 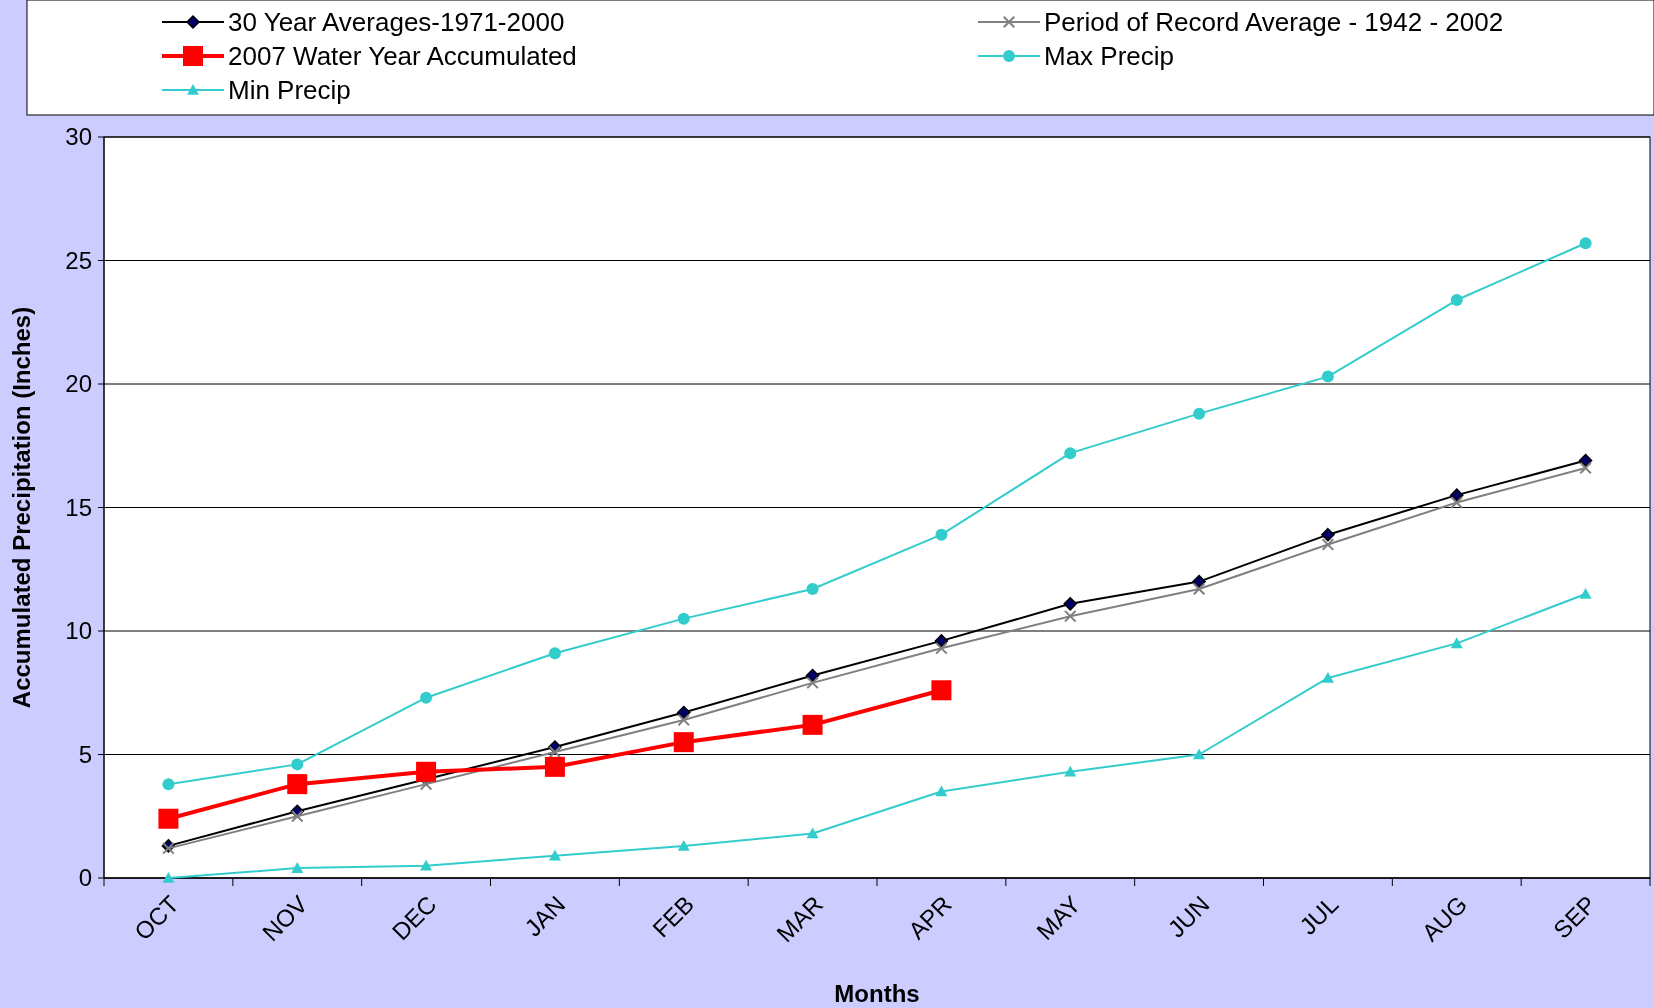 What do you see at coordinates (289, 90) in the screenshot?
I see `legend-label: Min Precip` at bounding box center [289, 90].